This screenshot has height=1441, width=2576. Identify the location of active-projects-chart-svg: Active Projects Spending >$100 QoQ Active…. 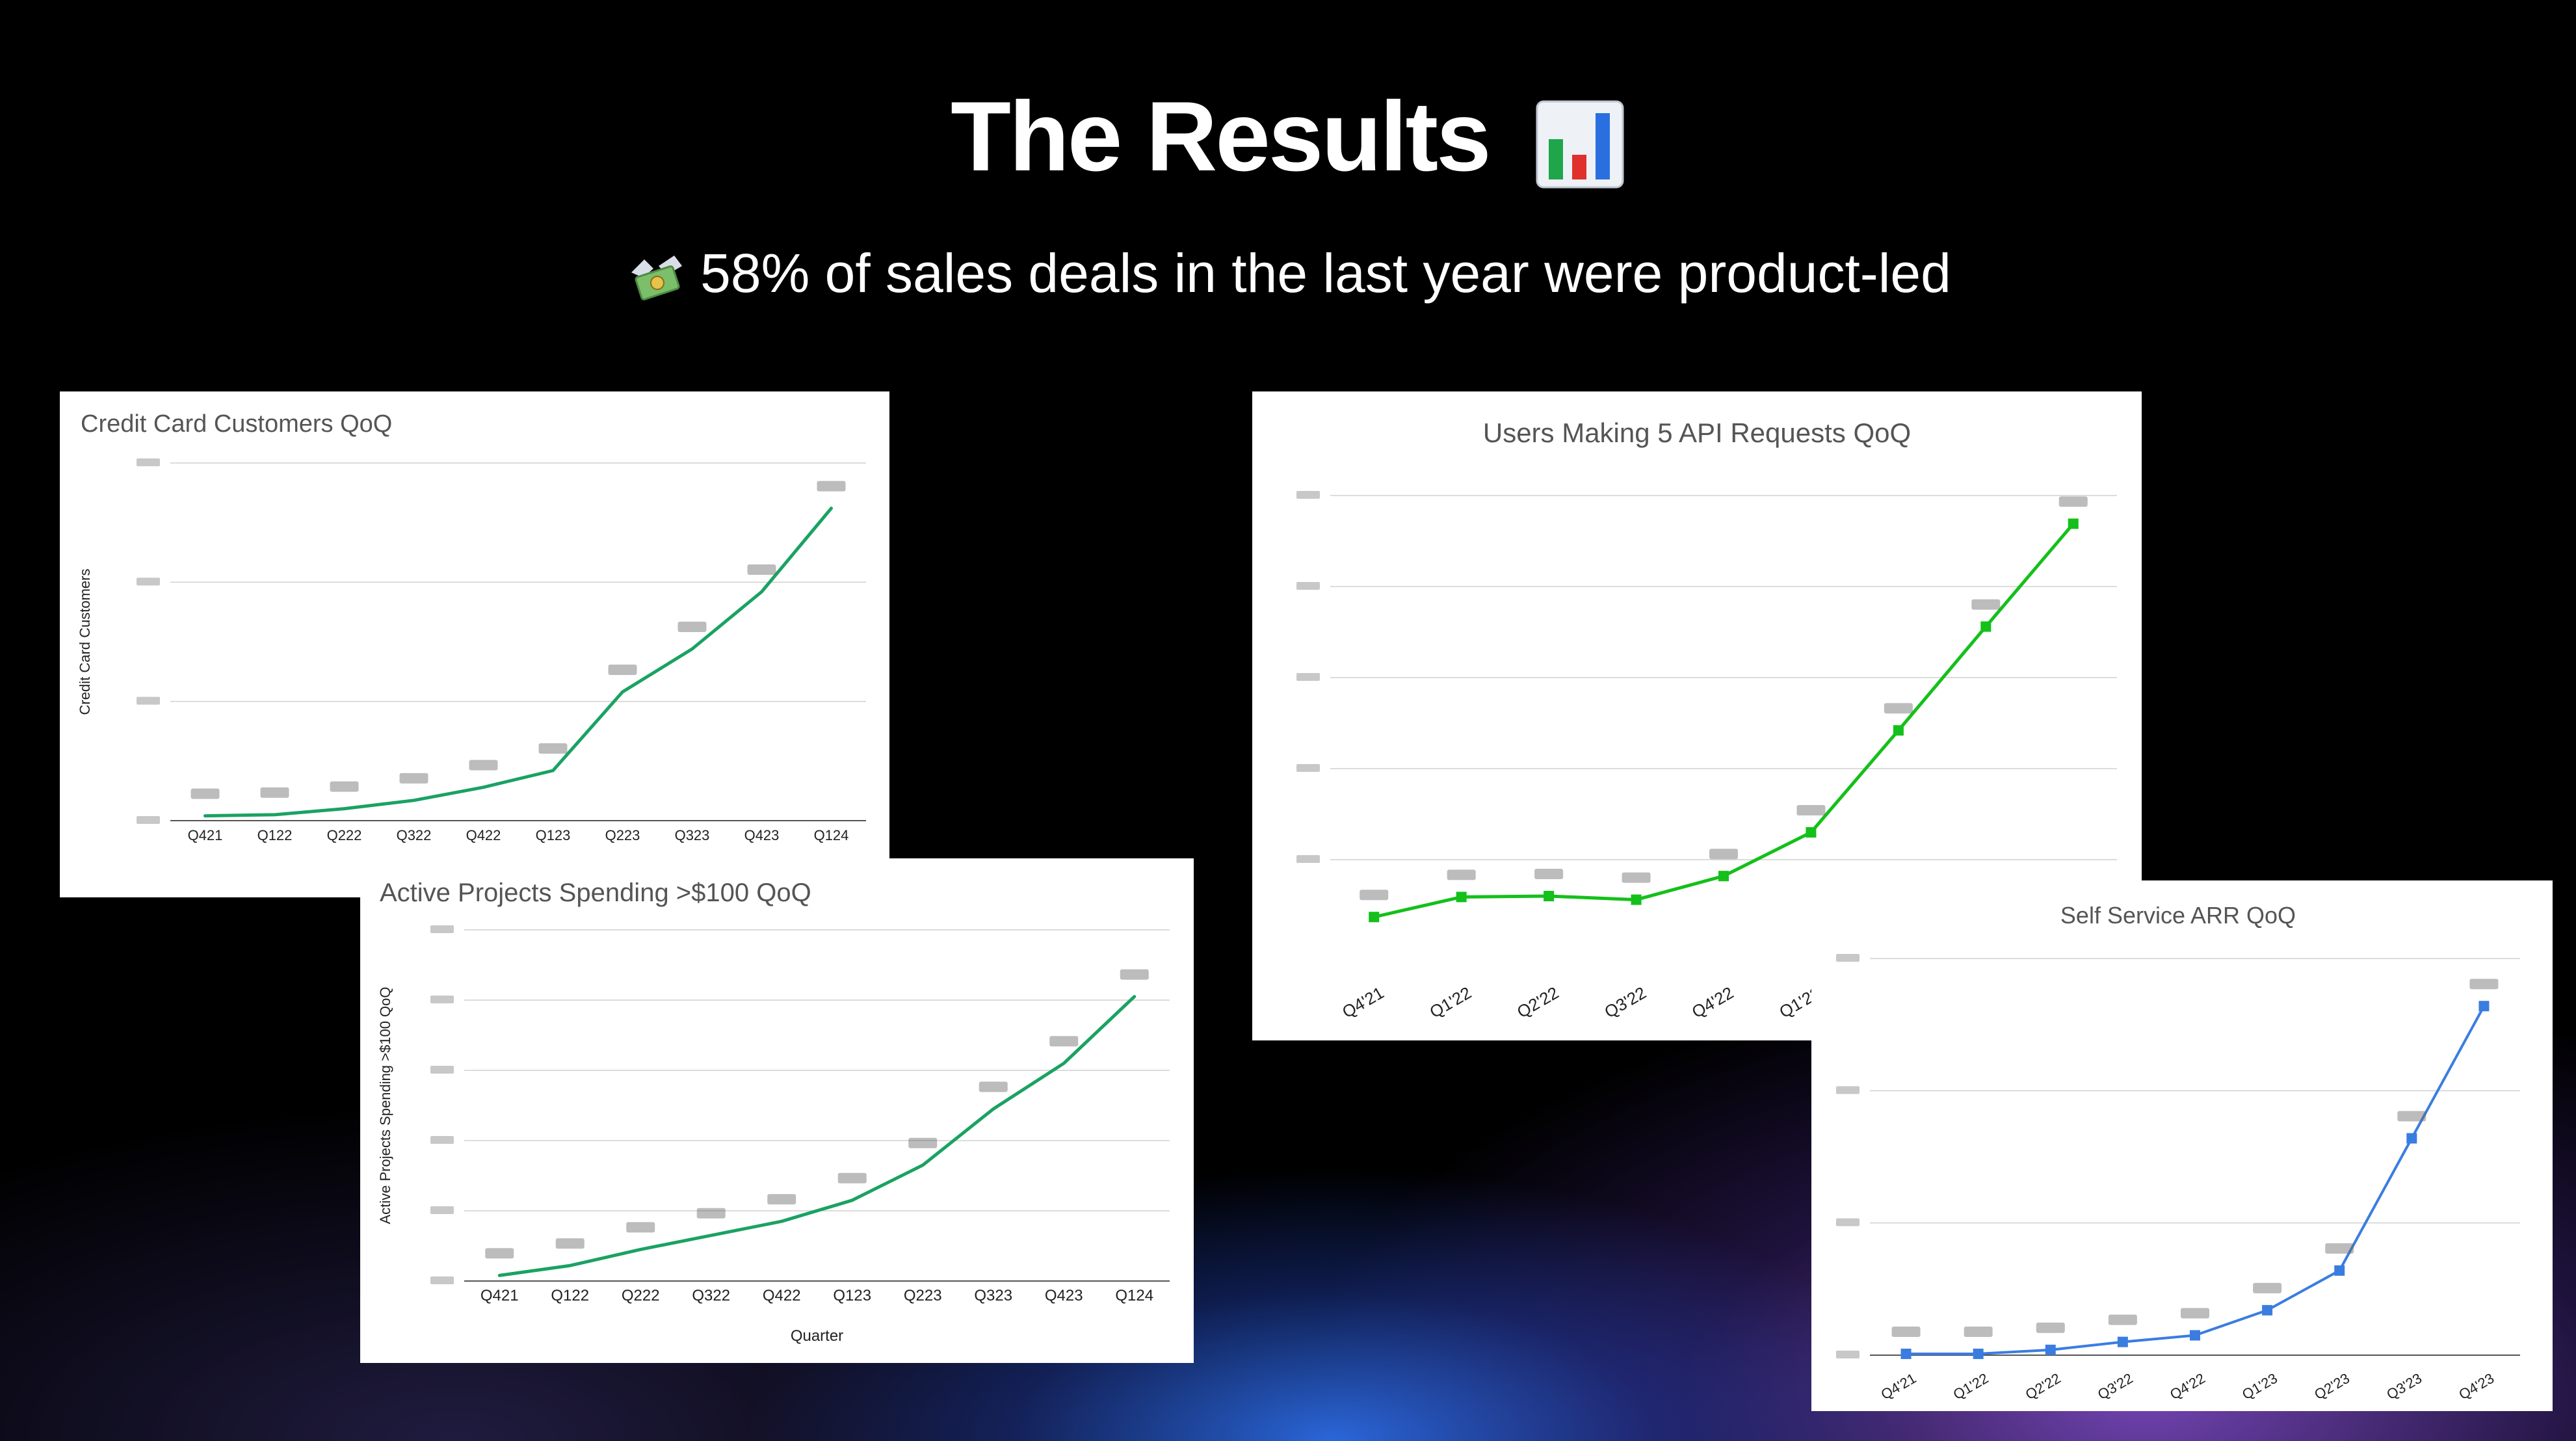
(773, 1112).